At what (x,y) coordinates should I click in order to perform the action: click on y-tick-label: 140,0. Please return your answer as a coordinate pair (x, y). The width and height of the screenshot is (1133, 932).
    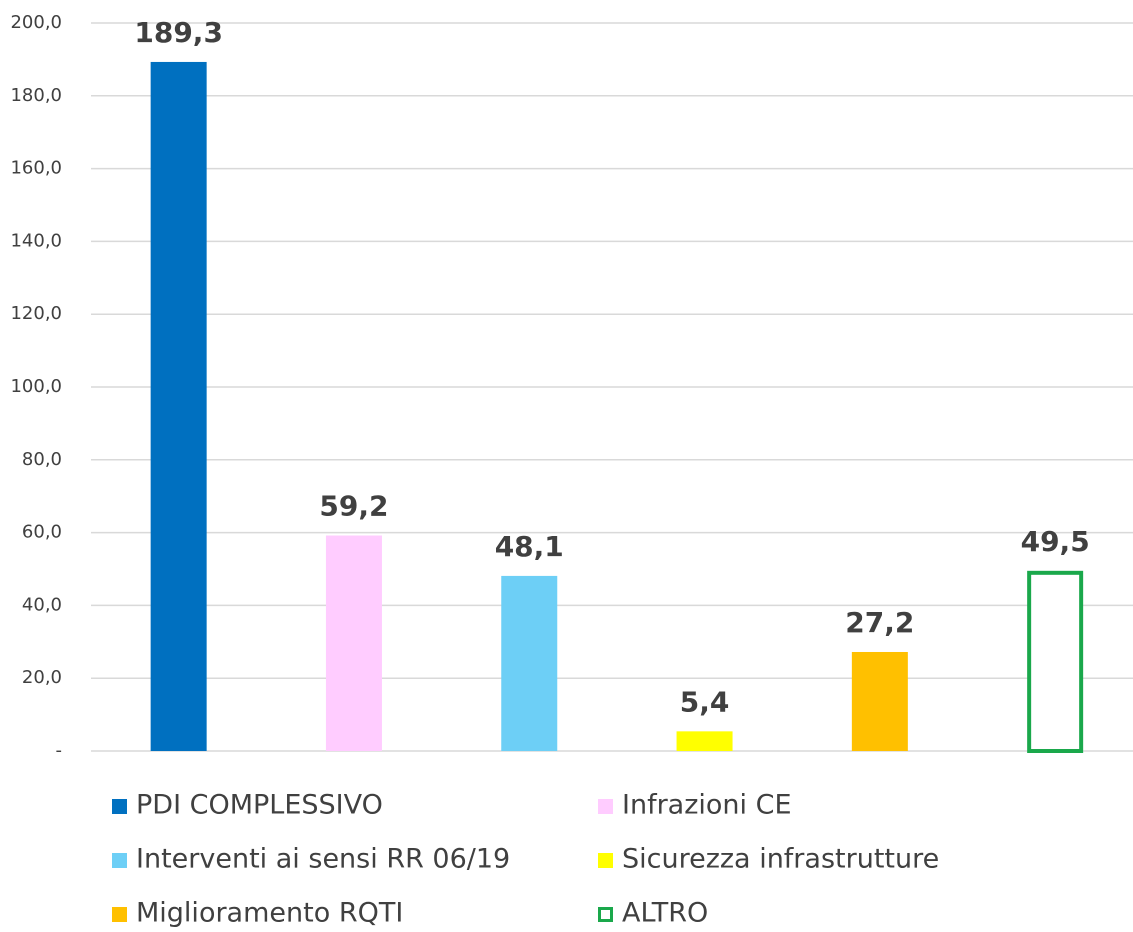
    Looking at the image, I should click on (36, 240).